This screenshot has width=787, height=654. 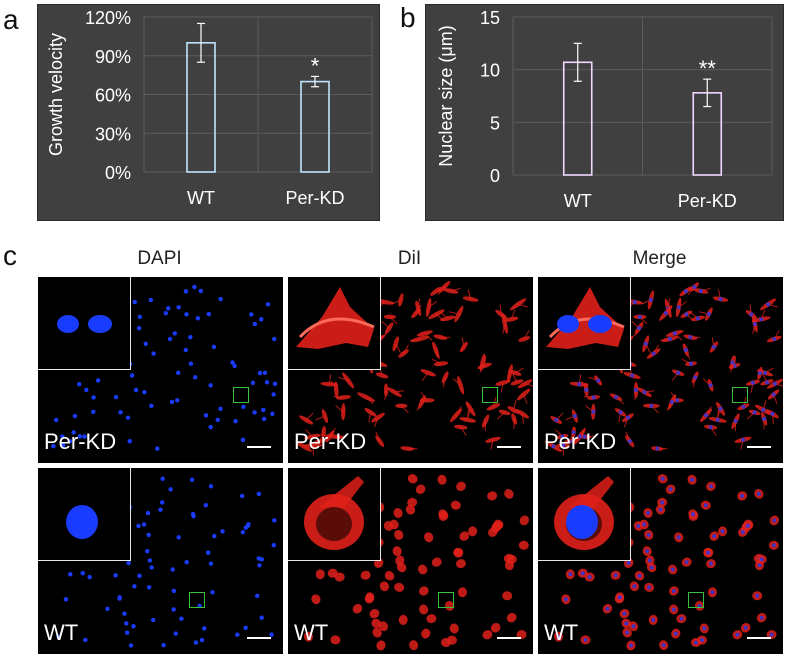 I want to click on column-title-dapi: DAPI, so click(x=159, y=258).